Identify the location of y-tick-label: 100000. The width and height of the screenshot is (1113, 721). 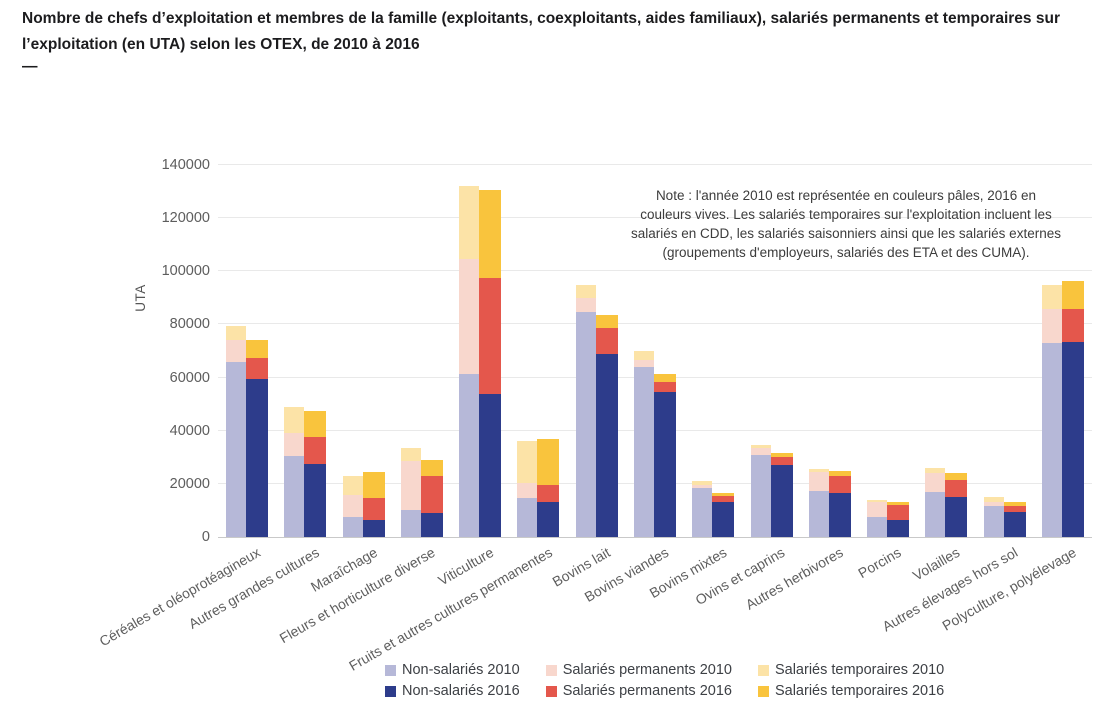
(185, 271).